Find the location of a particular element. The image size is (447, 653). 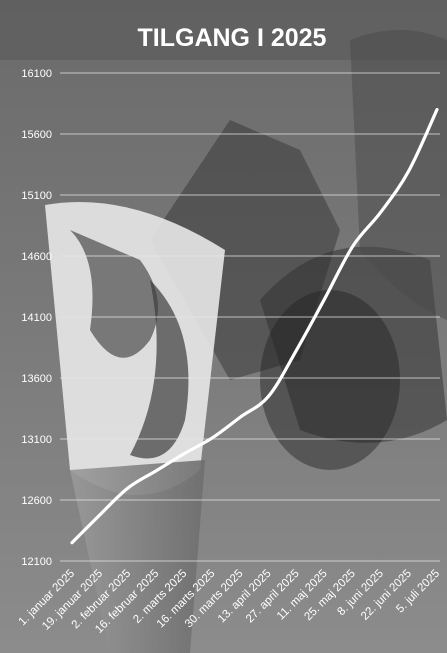

y-tick-label: 13100 is located at coordinates (36, 440).